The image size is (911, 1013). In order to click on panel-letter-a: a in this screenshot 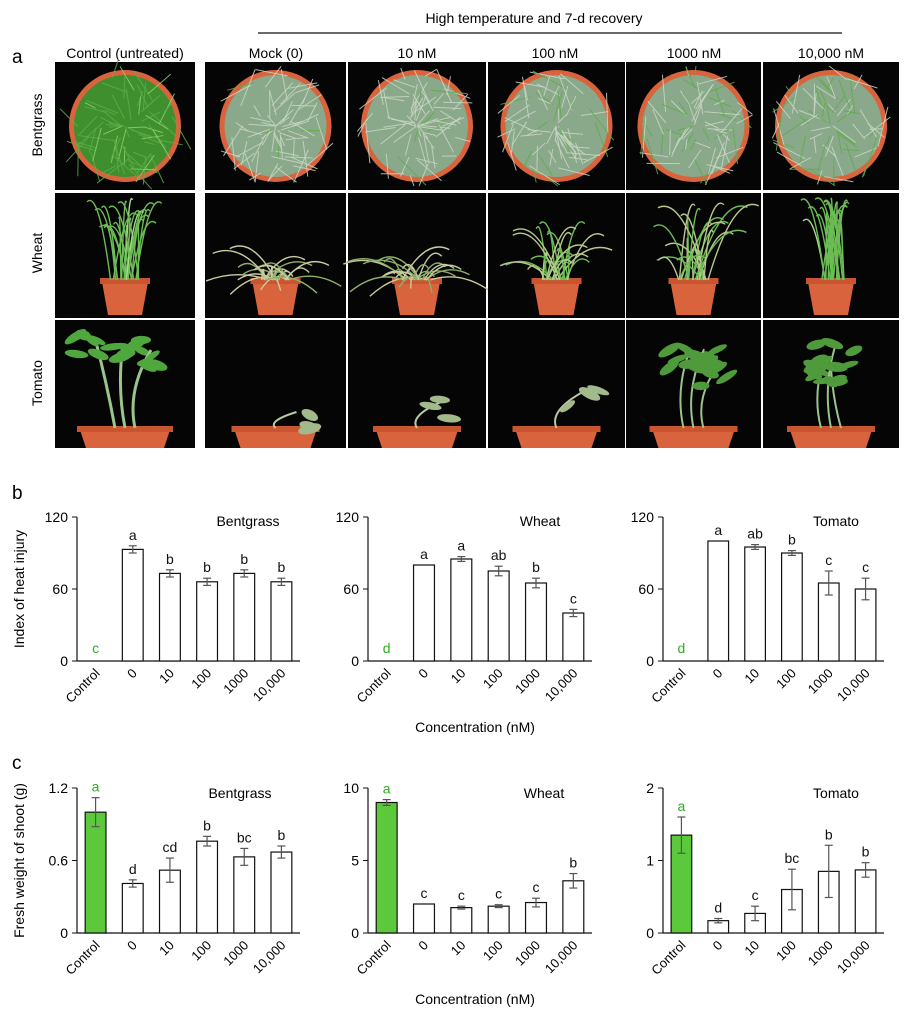, I will do `click(17, 57)`.